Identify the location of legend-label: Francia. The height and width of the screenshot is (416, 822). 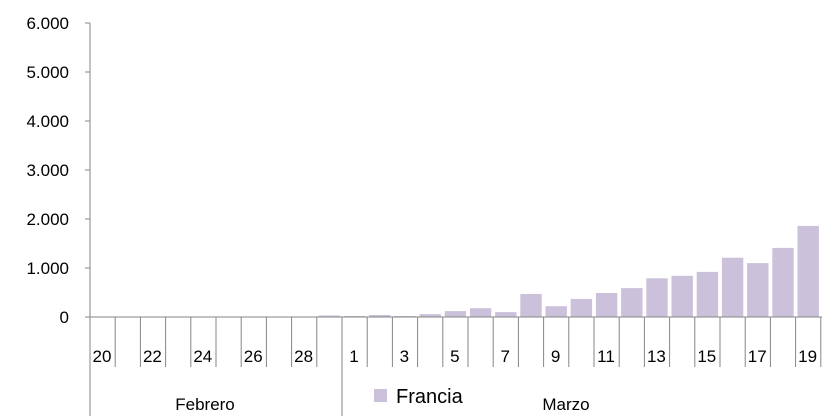
(430, 397).